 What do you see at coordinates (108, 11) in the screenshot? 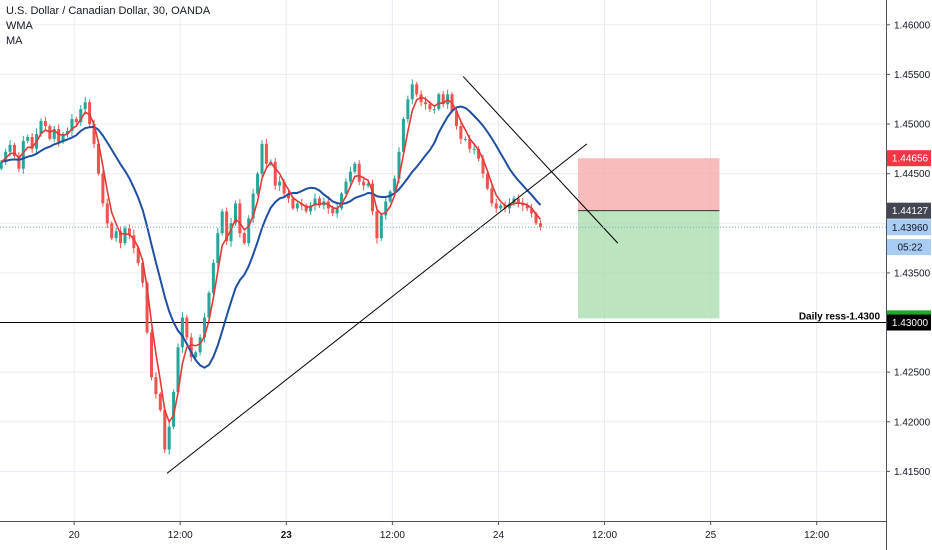
I see `symbol-title: U.S. Dollar / Canadian Dollar, 30, OANDA` at bounding box center [108, 11].